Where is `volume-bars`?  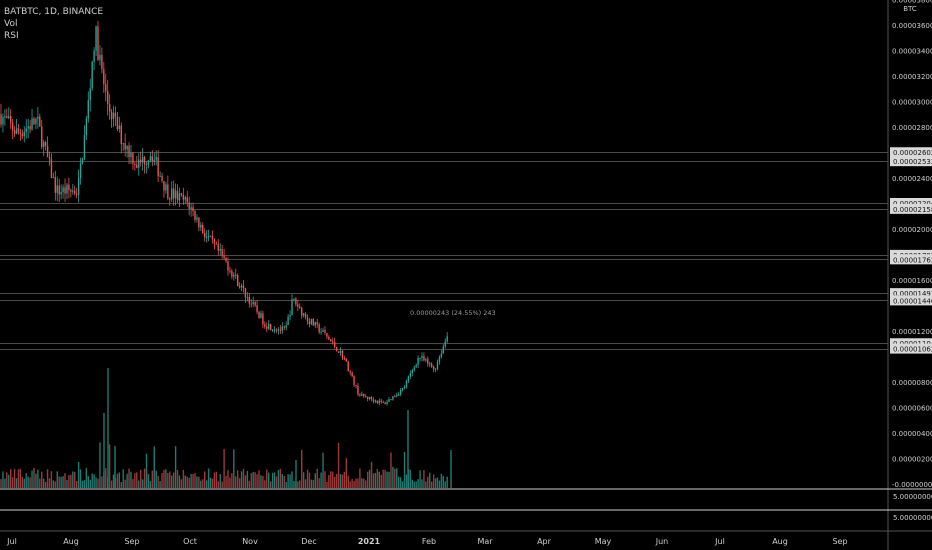
volume-bars is located at coordinates (226, 428).